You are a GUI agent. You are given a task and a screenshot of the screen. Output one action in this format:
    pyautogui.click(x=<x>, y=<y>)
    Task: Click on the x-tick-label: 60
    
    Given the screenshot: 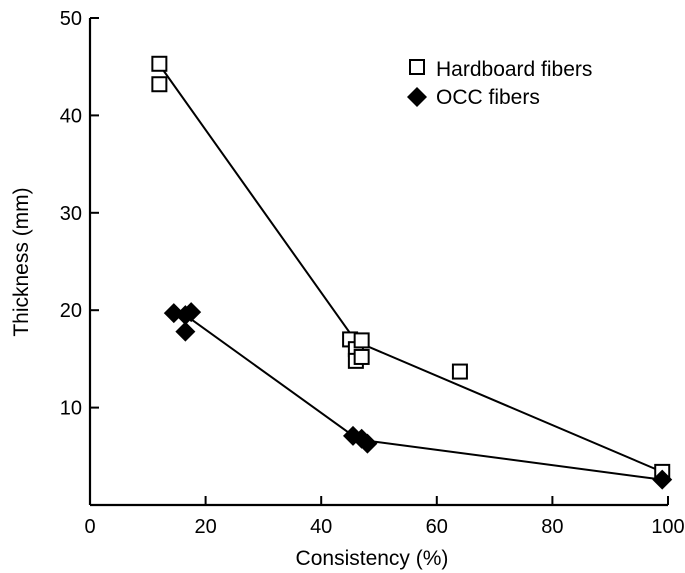 What is the action you would take?
    pyautogui.click(x=437, y=527)
    